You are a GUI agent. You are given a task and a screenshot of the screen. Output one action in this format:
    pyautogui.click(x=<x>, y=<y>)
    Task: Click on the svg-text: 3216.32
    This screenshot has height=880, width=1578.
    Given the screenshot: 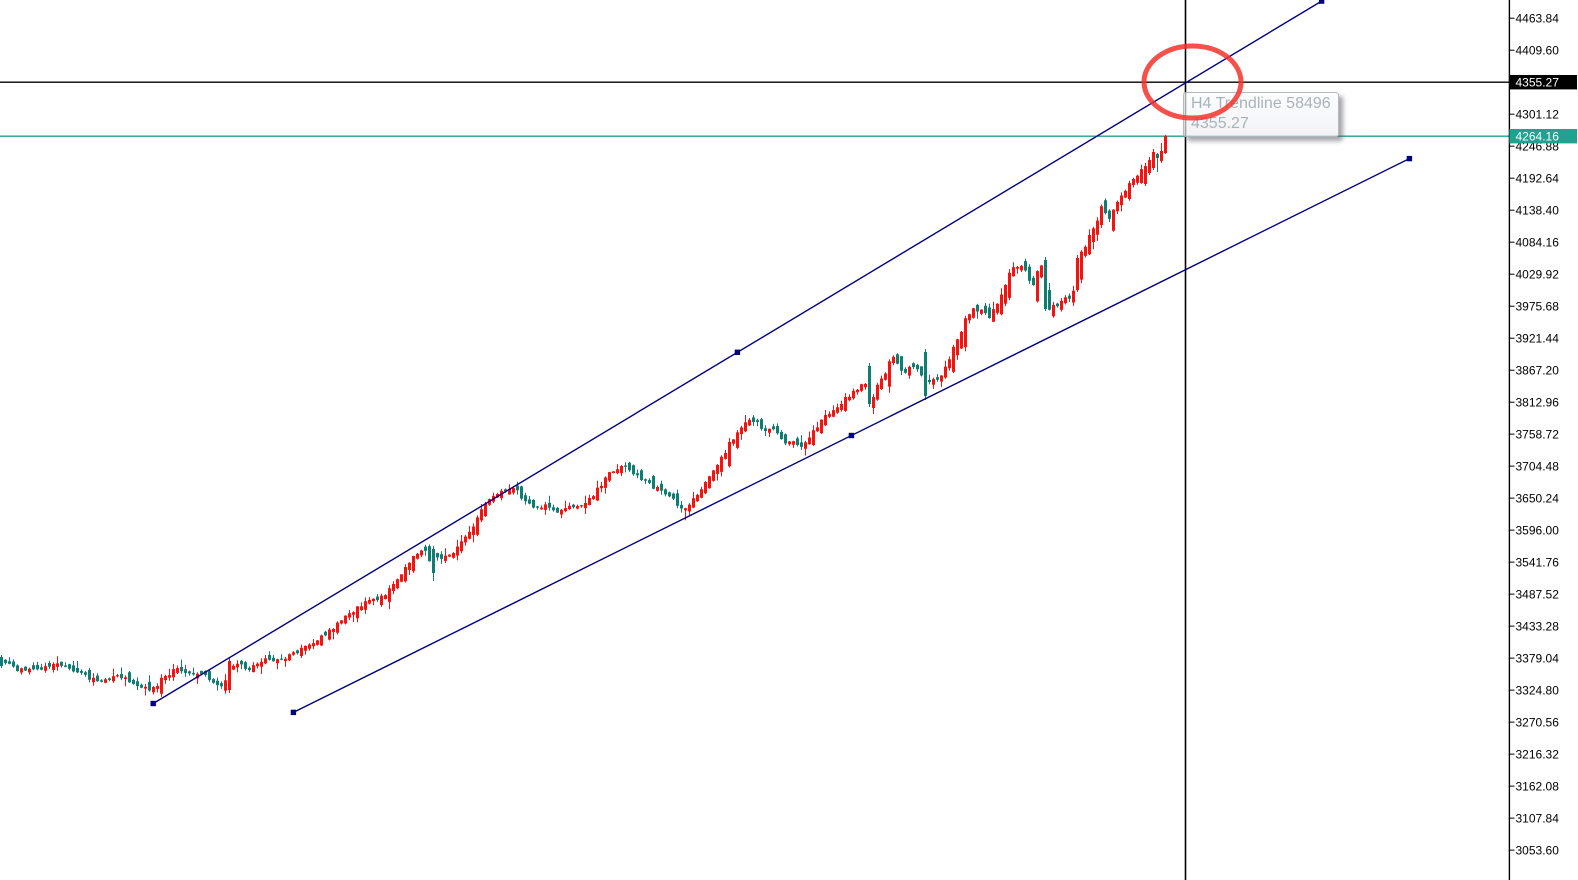 What is the action you would take?
    pyautogui.click(x=1538, y=754)
    